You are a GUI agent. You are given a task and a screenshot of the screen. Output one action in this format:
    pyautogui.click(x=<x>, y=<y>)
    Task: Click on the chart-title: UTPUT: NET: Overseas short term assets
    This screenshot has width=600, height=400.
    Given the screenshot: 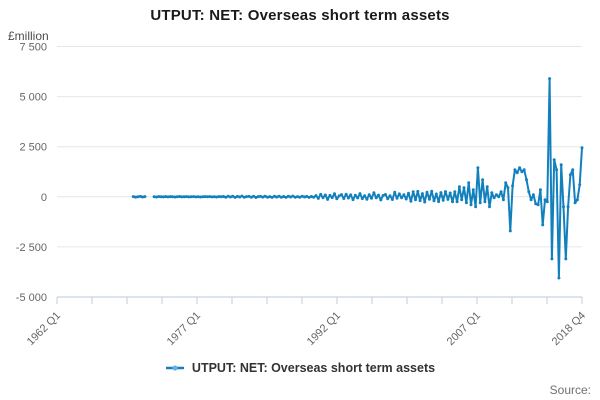 What is the action you would take?
    pyautogui.click(x=300, y=15)
    